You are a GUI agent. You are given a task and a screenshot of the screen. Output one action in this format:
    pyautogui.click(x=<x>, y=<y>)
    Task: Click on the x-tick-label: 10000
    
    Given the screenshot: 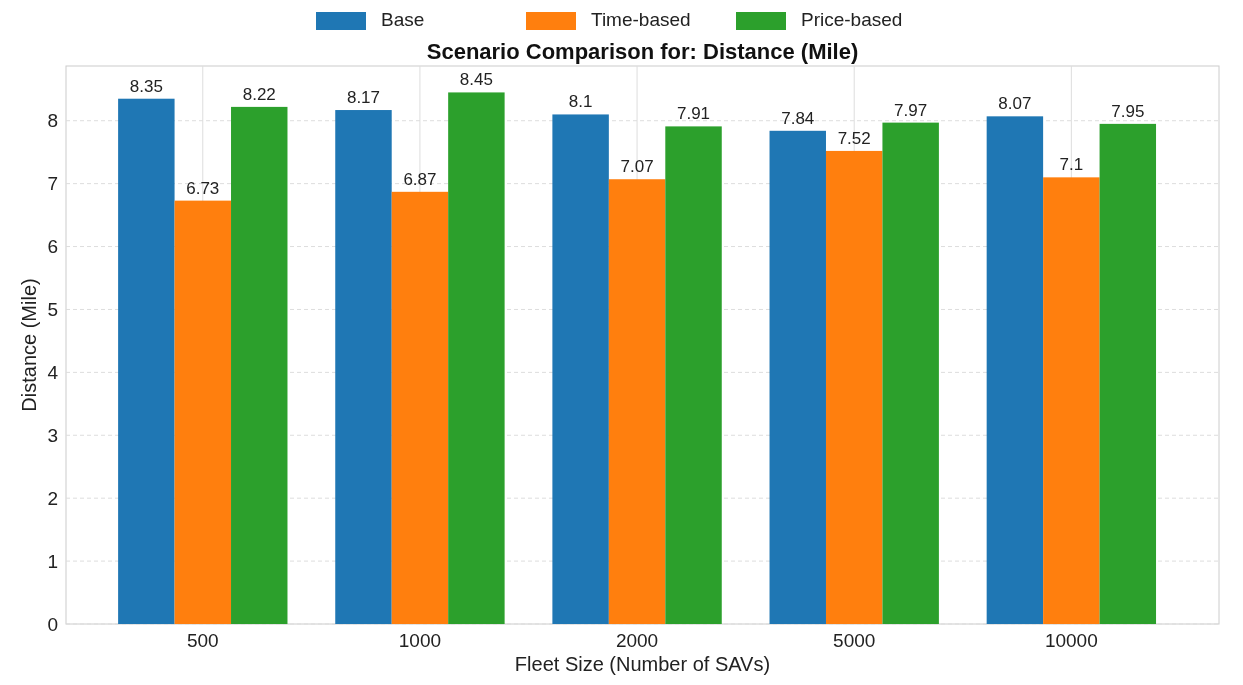 What is the action you would take?
    pyautogui.click(x=1071, y=640)
    